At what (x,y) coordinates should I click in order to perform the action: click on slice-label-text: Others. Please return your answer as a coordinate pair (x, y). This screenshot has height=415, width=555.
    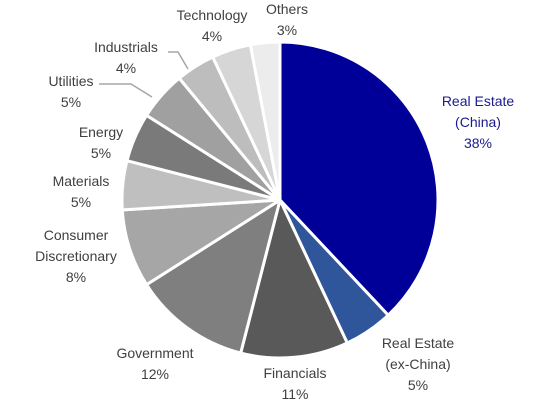
    Looking at the image, I should click on (287, 9).